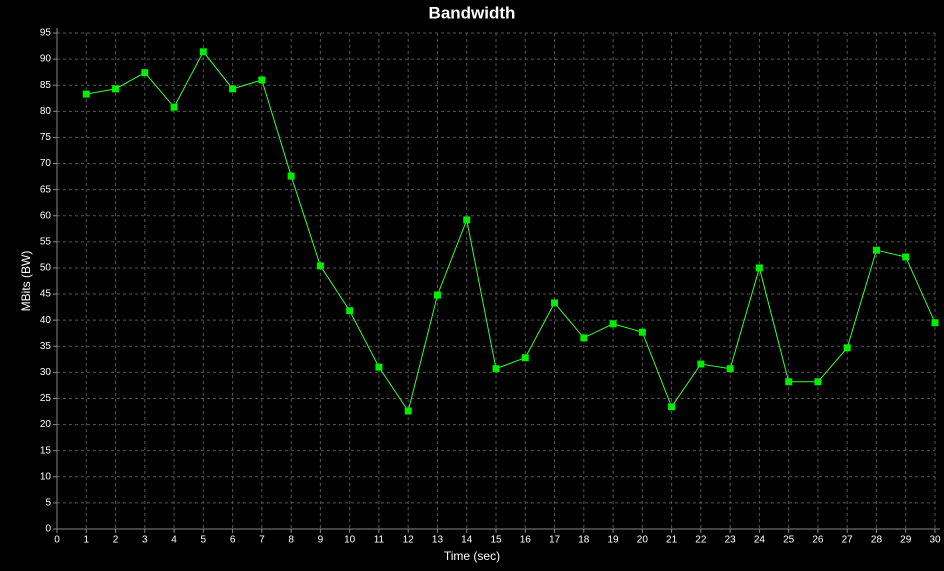  Describe the element at coordinates (467, 540) in the screenshot. I see `x-tick-label: 14` at that location.